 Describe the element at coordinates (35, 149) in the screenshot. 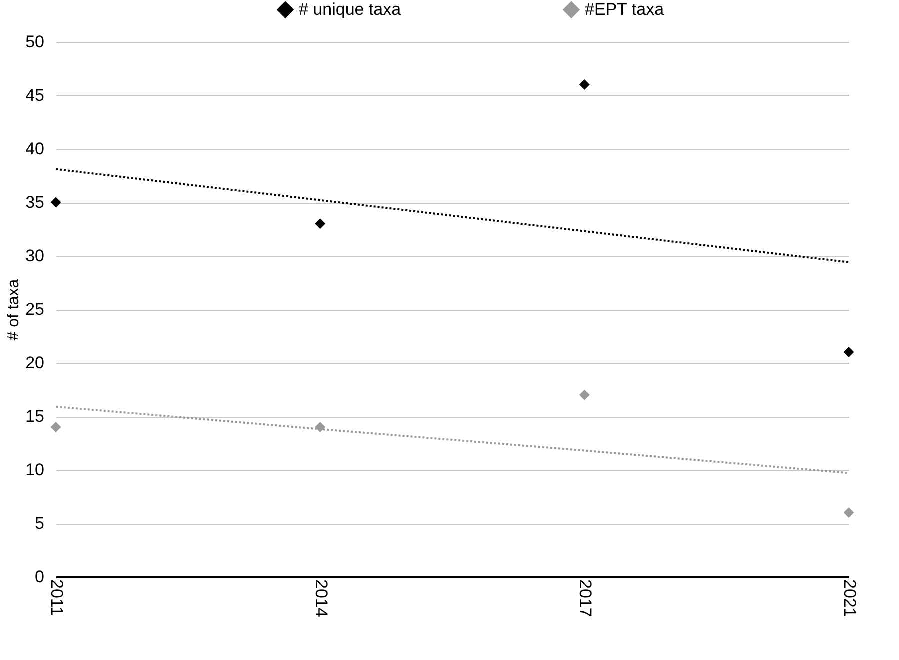

I see `y-tick-label: 40` at that location.